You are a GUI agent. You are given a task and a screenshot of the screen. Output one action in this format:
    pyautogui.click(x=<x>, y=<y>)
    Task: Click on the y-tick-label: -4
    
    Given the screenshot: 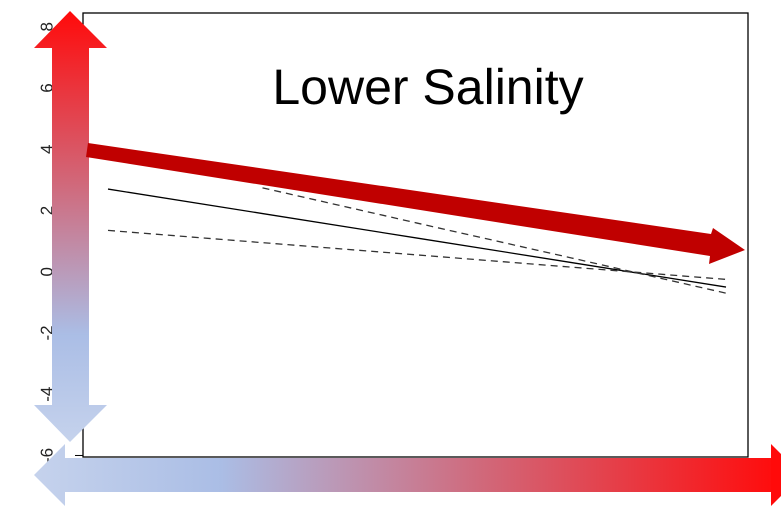 What is the action you would take?
    pyautogui.click(x=47, y=394)
    